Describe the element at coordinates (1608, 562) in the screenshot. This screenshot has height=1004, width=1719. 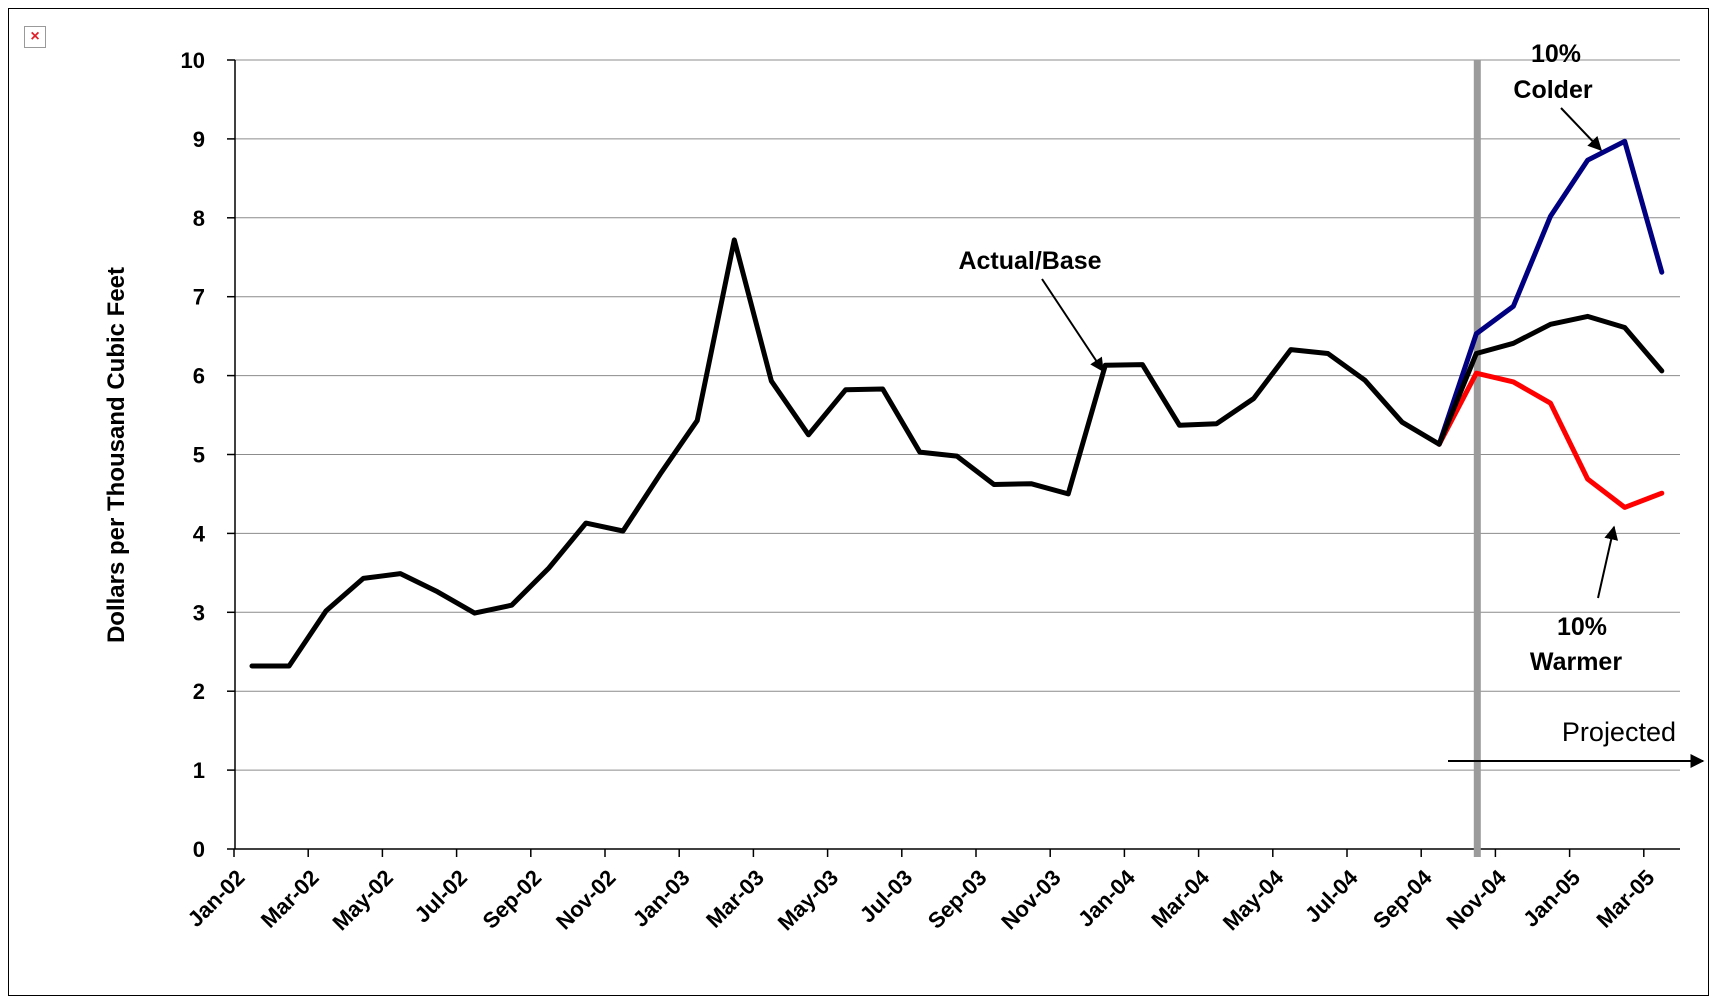
I see `warmer-arrow` at that location.